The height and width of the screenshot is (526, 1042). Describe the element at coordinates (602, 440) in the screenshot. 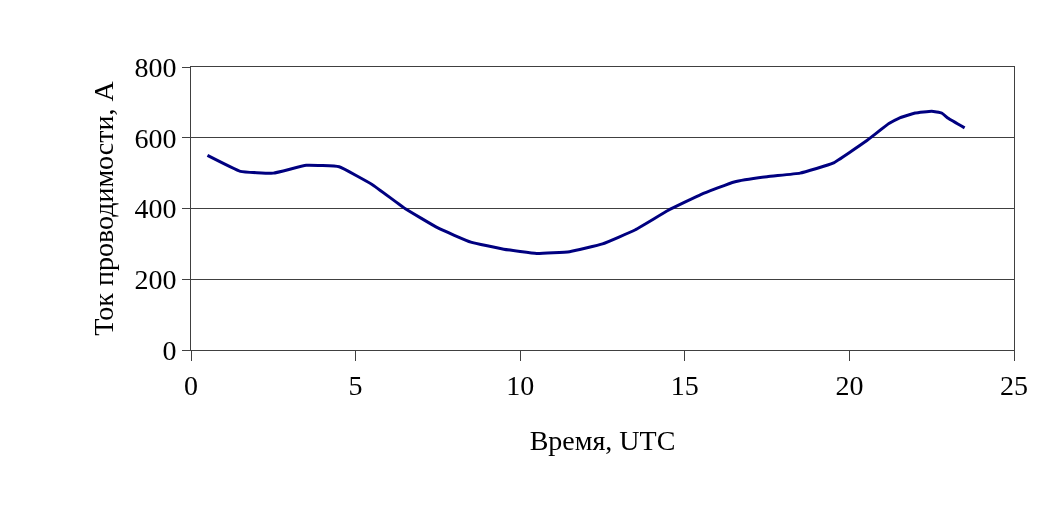

I see `x-axis-title: Время, UTC` at that location.